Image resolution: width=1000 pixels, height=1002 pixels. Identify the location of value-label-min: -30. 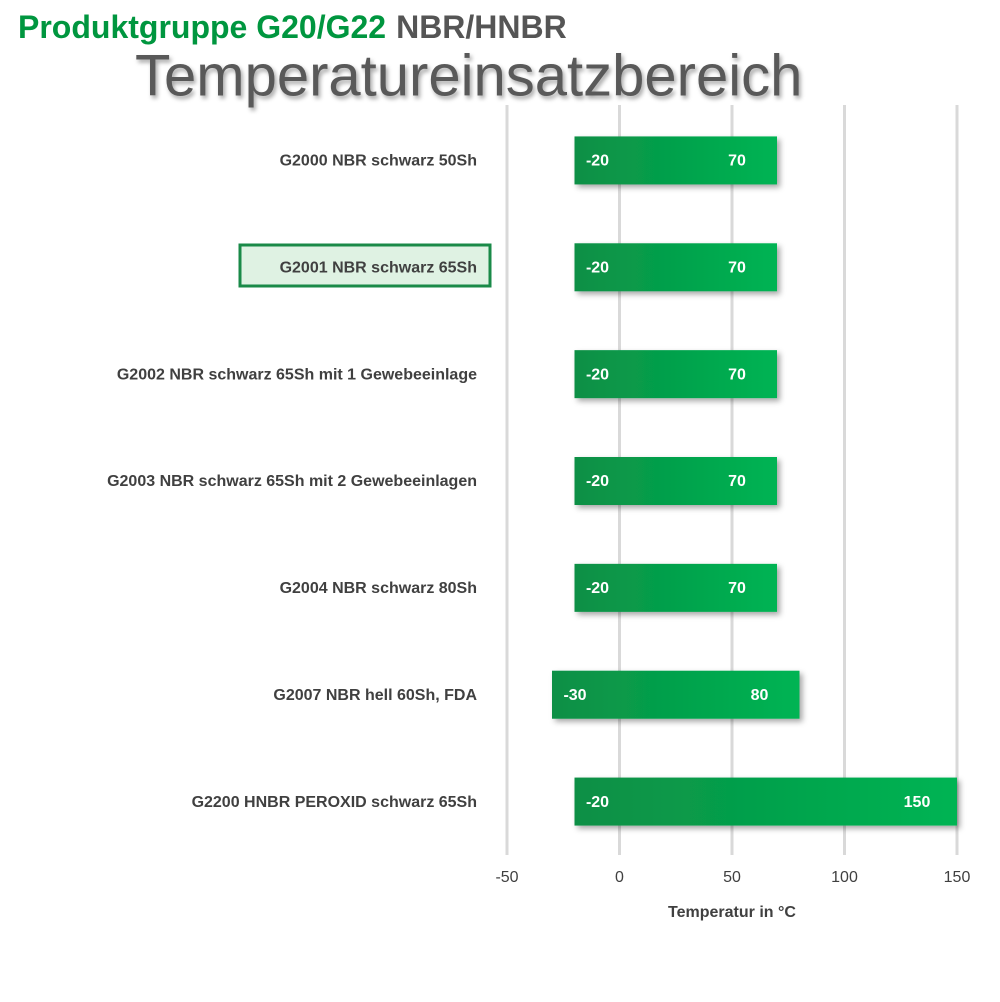
(574, 695).